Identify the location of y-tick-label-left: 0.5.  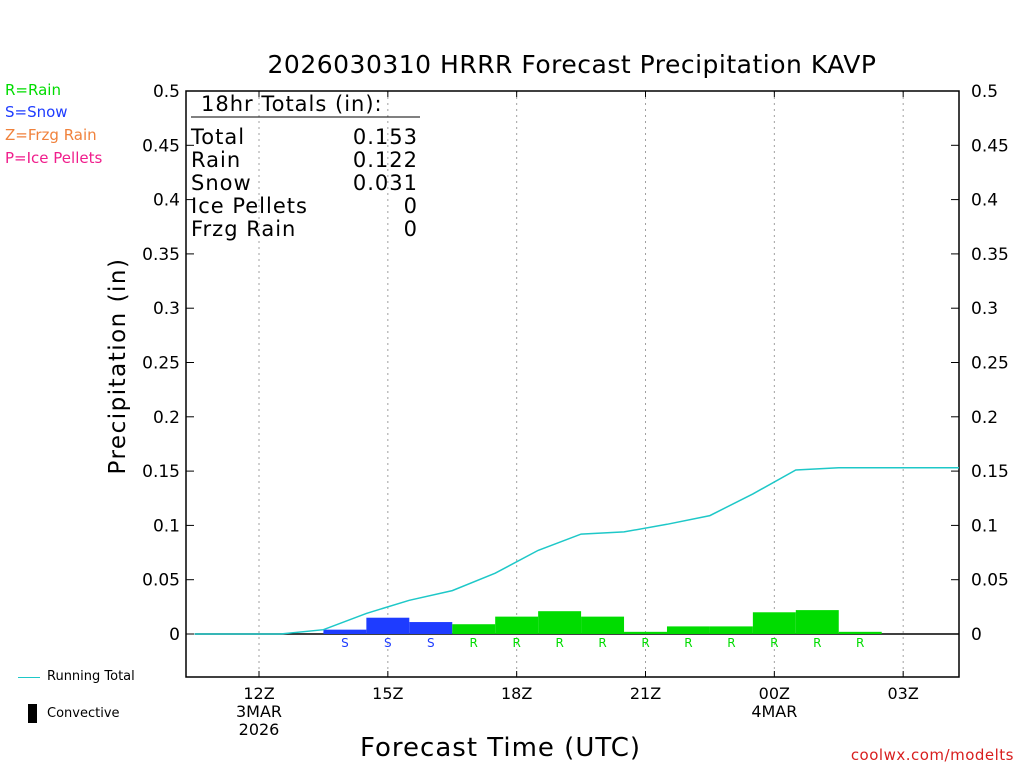
(166, 92).